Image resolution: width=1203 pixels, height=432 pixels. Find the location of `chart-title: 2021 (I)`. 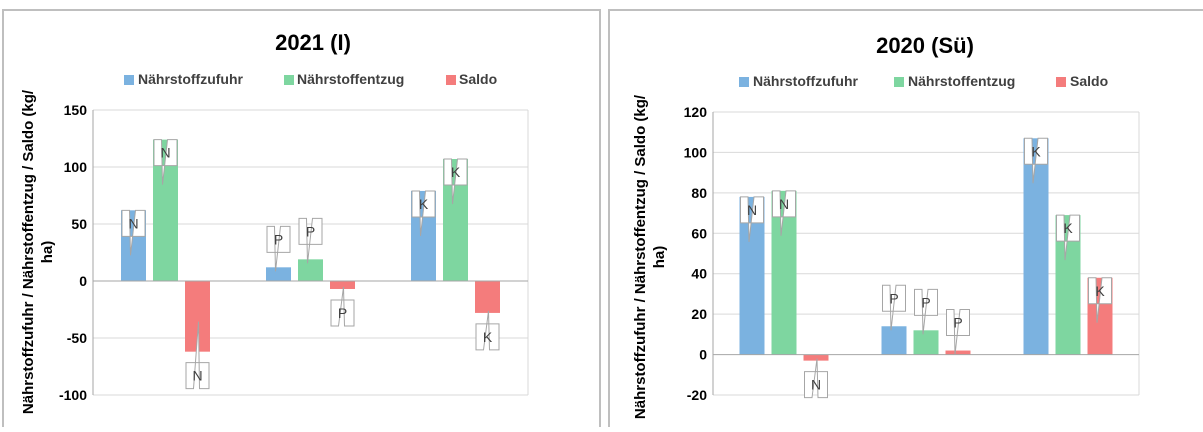

chart-title: 2021 (I) is located at coordinates (313, 42).